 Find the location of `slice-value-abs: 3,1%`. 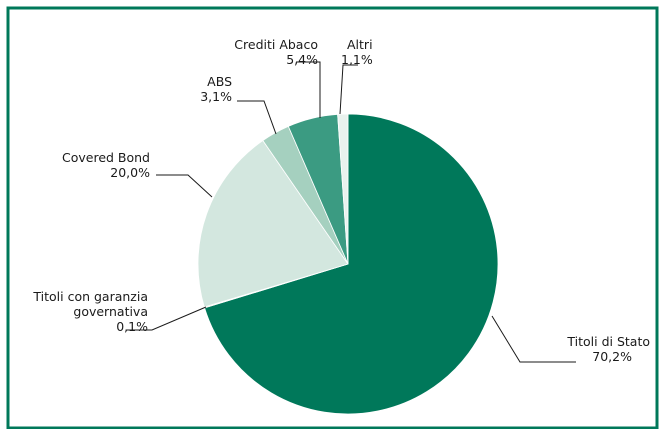

slice-value-abs: 3,1% is located at coordinates (216, 96).